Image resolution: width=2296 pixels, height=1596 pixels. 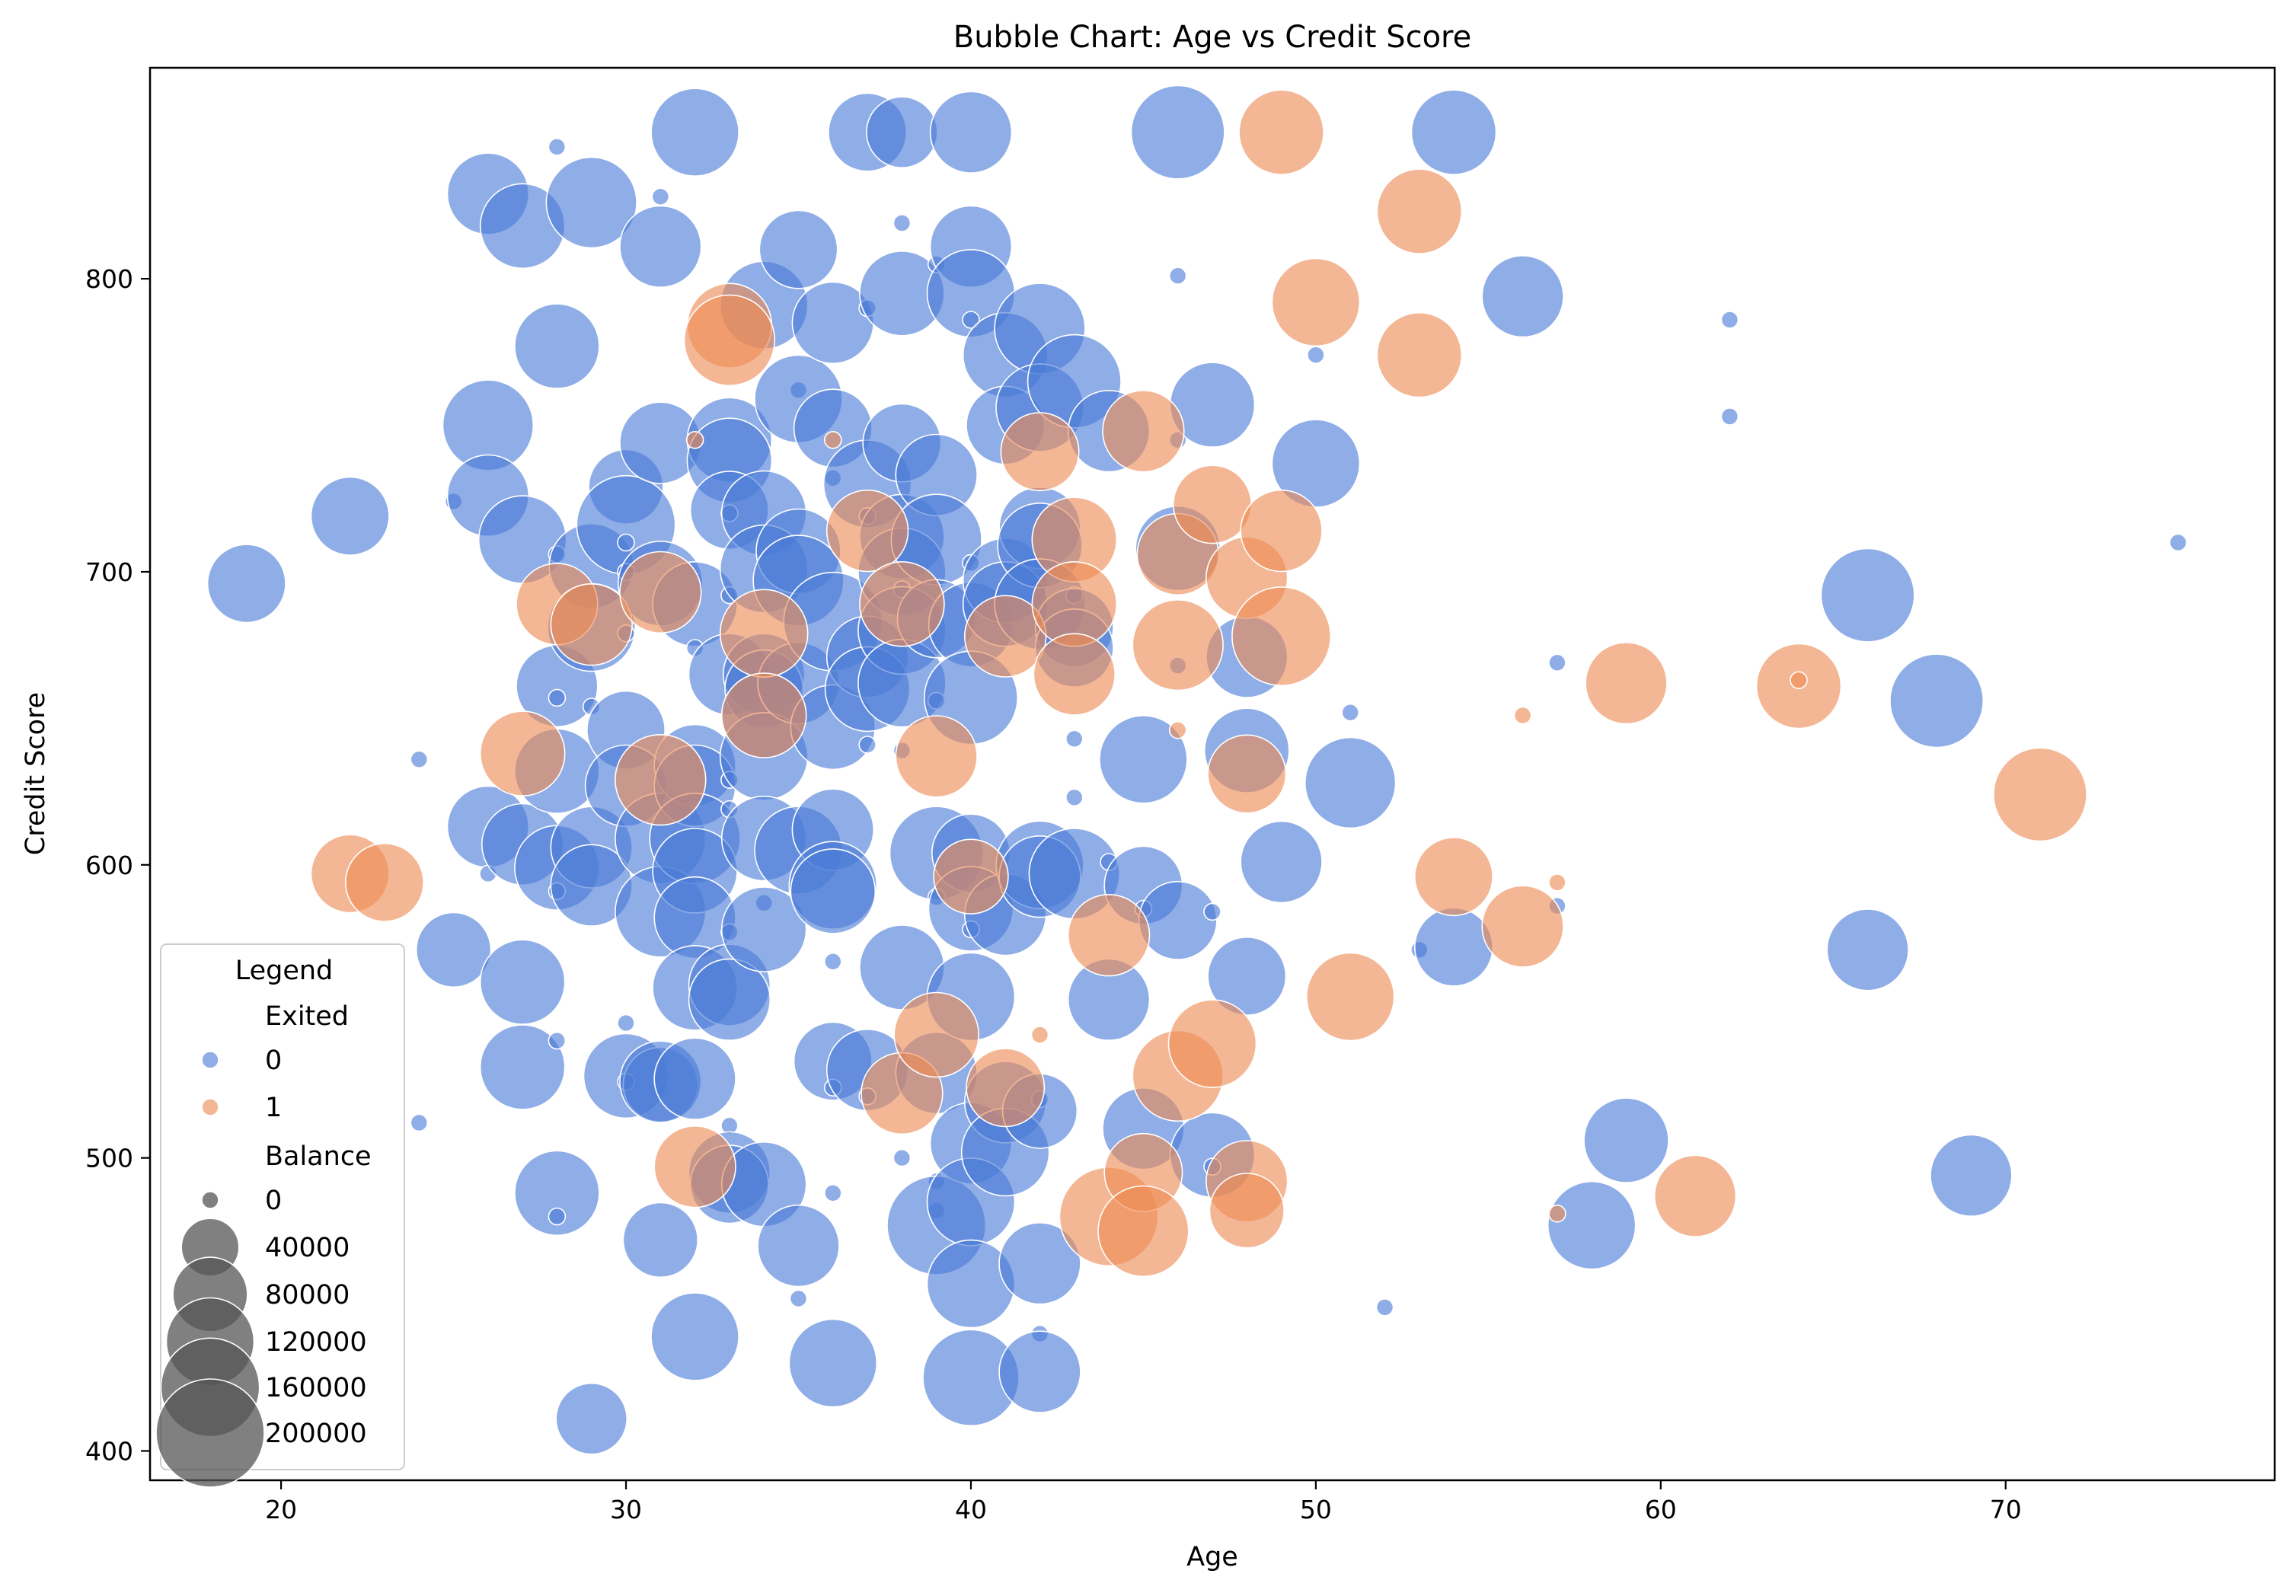 What do you see at coordinates (241, 1084) in the screenshot?
I see `legend-hue-entries: 01` at bounding box center [241, 1084].